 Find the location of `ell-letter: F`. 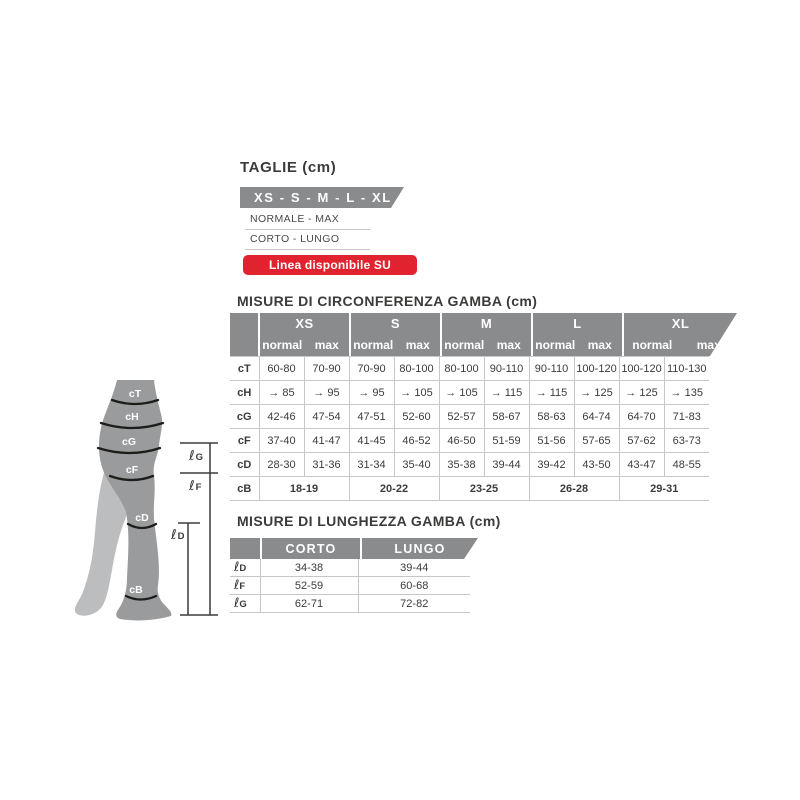

ell-letter: F is located at coordinates (242, 586).